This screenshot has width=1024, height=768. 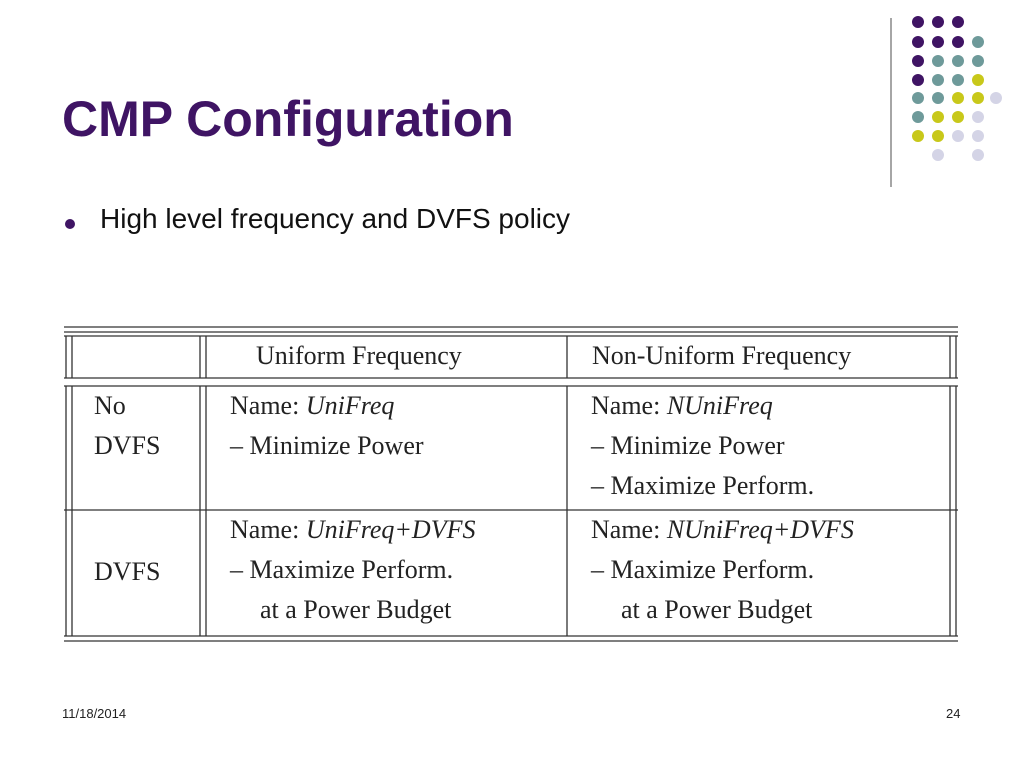 What do you see at coordinates (110, 405) in the screenshot?
I see `row-label-line: No` at bounding box center [110, 405].